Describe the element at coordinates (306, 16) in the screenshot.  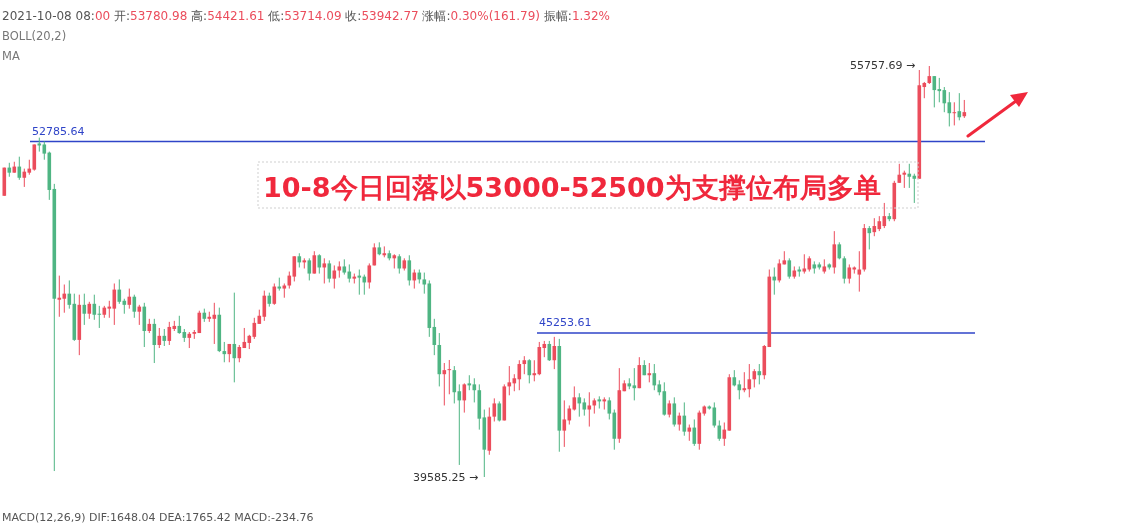
I see `text: 2021-10-08 08:00 开:53780.98 高:54421.61 低:53714.09 收:53942.77 涨幅:0.30%(161.79) 振幅:1.32%` at that location.